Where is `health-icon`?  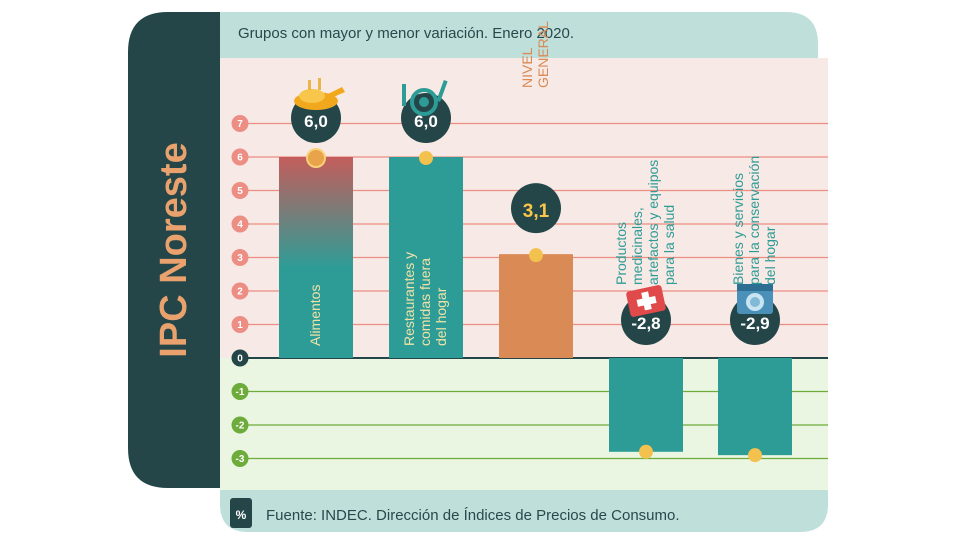
health-icon is located at coordinates (646, 301).